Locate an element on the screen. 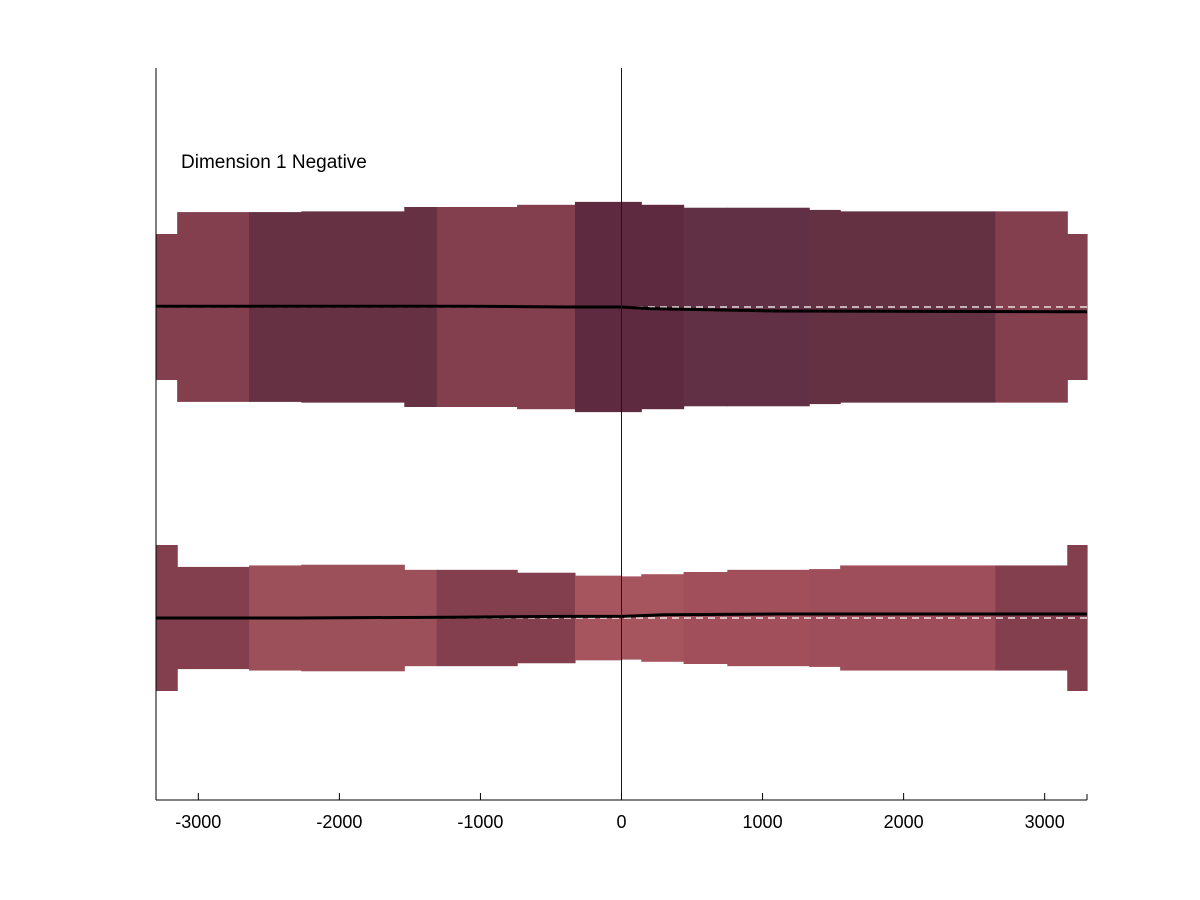 The width and height of the screenshot is (1200, 900). panel-title: Dimension 1 Negative is located at coordinates (274, 162).